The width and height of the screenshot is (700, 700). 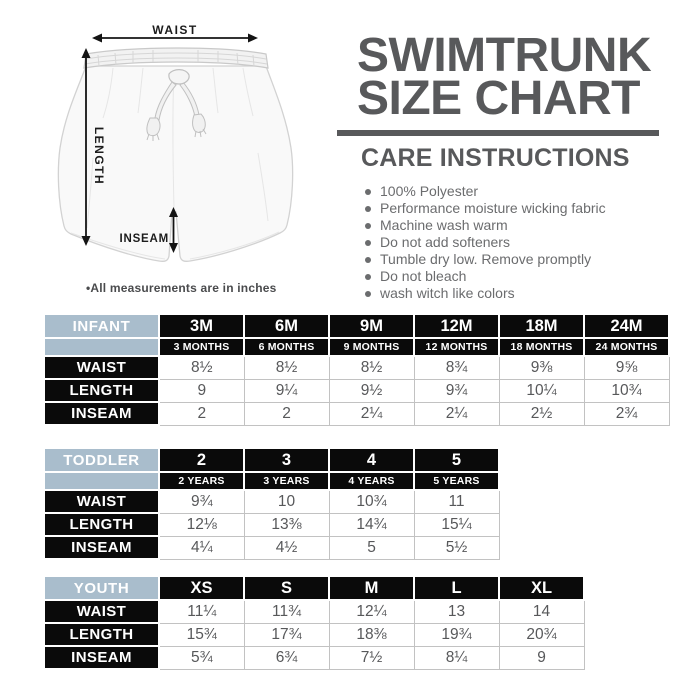 What do you see at coordinates (499, 98) in the screenshot?
I see `page-title-line2: SIZE CHART` at bounding box center [499, 98].